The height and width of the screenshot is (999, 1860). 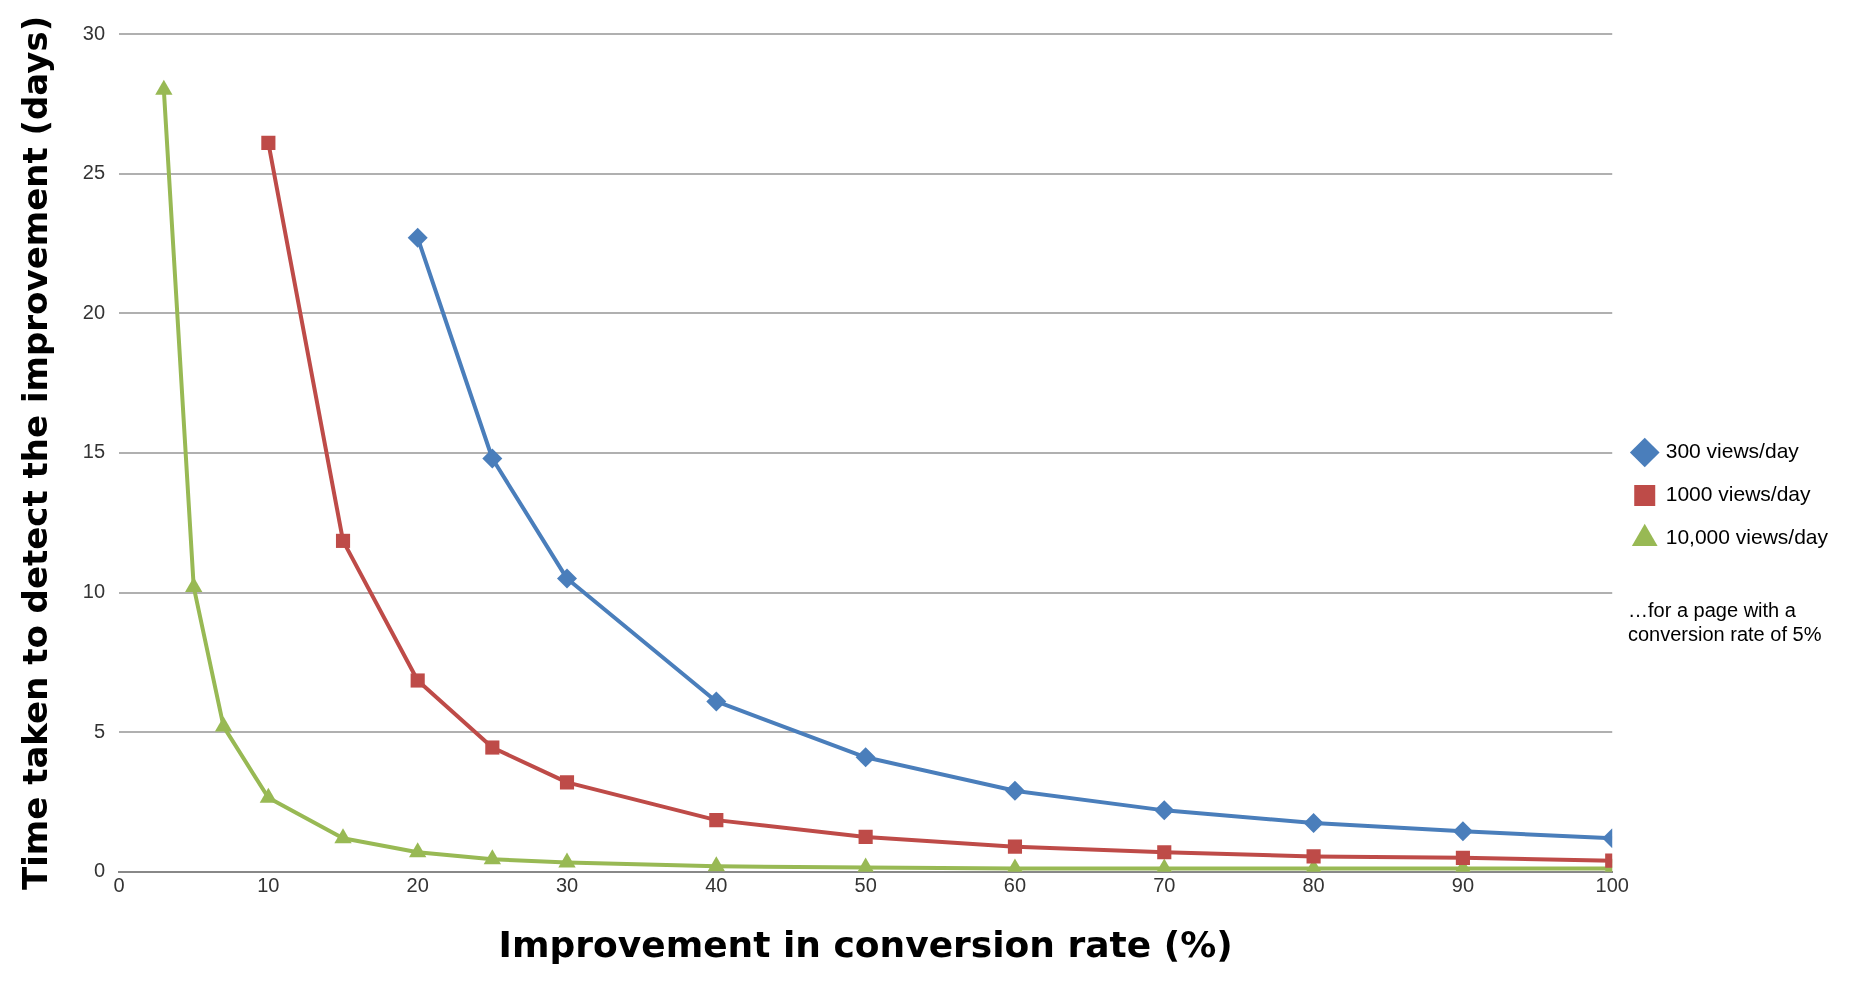 What do you see at coordinates (1313, 885) in the screenshot?
I see `x-tick-label: 80` at bounding box center [1313, 885].